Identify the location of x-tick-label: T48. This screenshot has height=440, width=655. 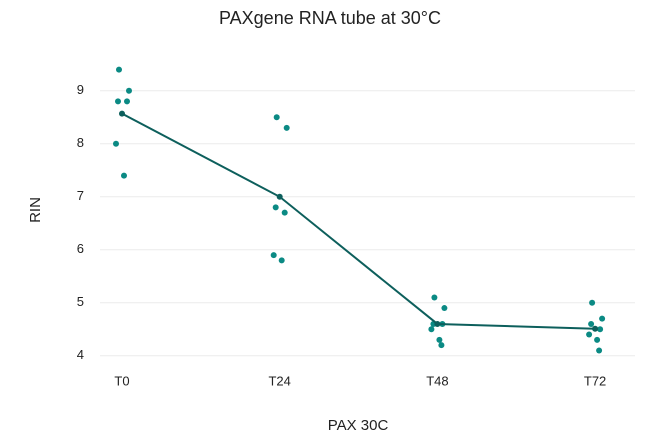
(437, 380).